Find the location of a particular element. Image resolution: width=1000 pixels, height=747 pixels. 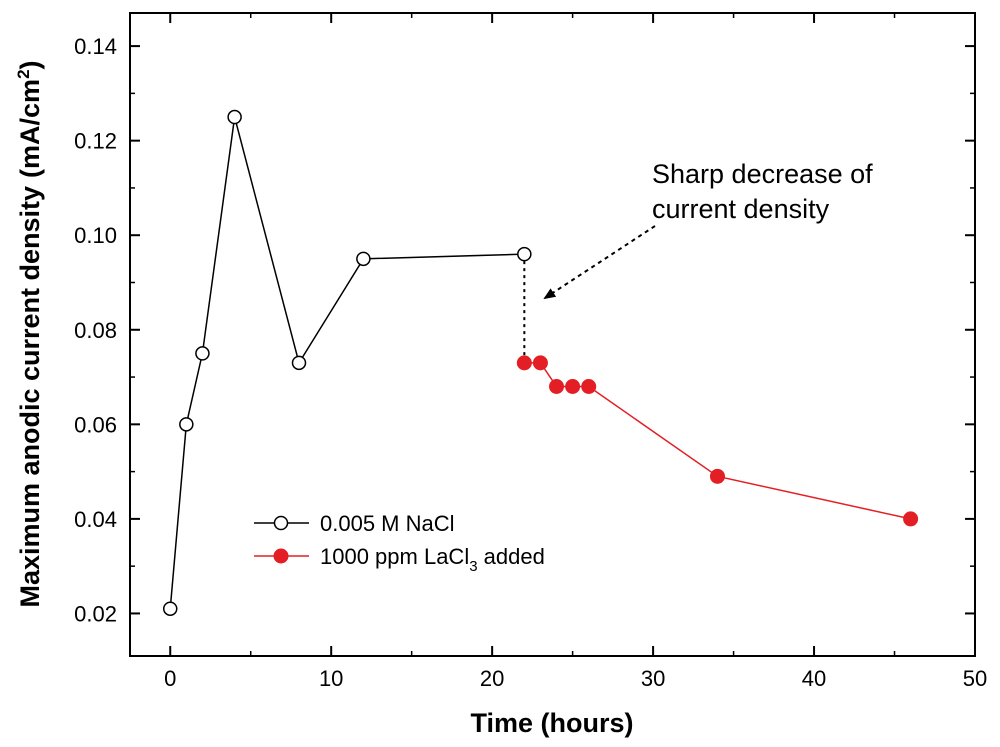

y-axis-title-unit-sup: 2 is located at coordinates (23, 73).